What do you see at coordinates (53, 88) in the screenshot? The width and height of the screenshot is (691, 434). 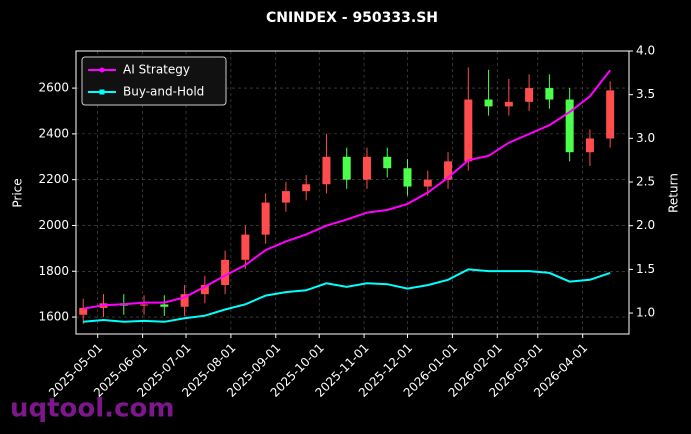 I see `y-tick-label: 2600` at bounding box center [53, 88].